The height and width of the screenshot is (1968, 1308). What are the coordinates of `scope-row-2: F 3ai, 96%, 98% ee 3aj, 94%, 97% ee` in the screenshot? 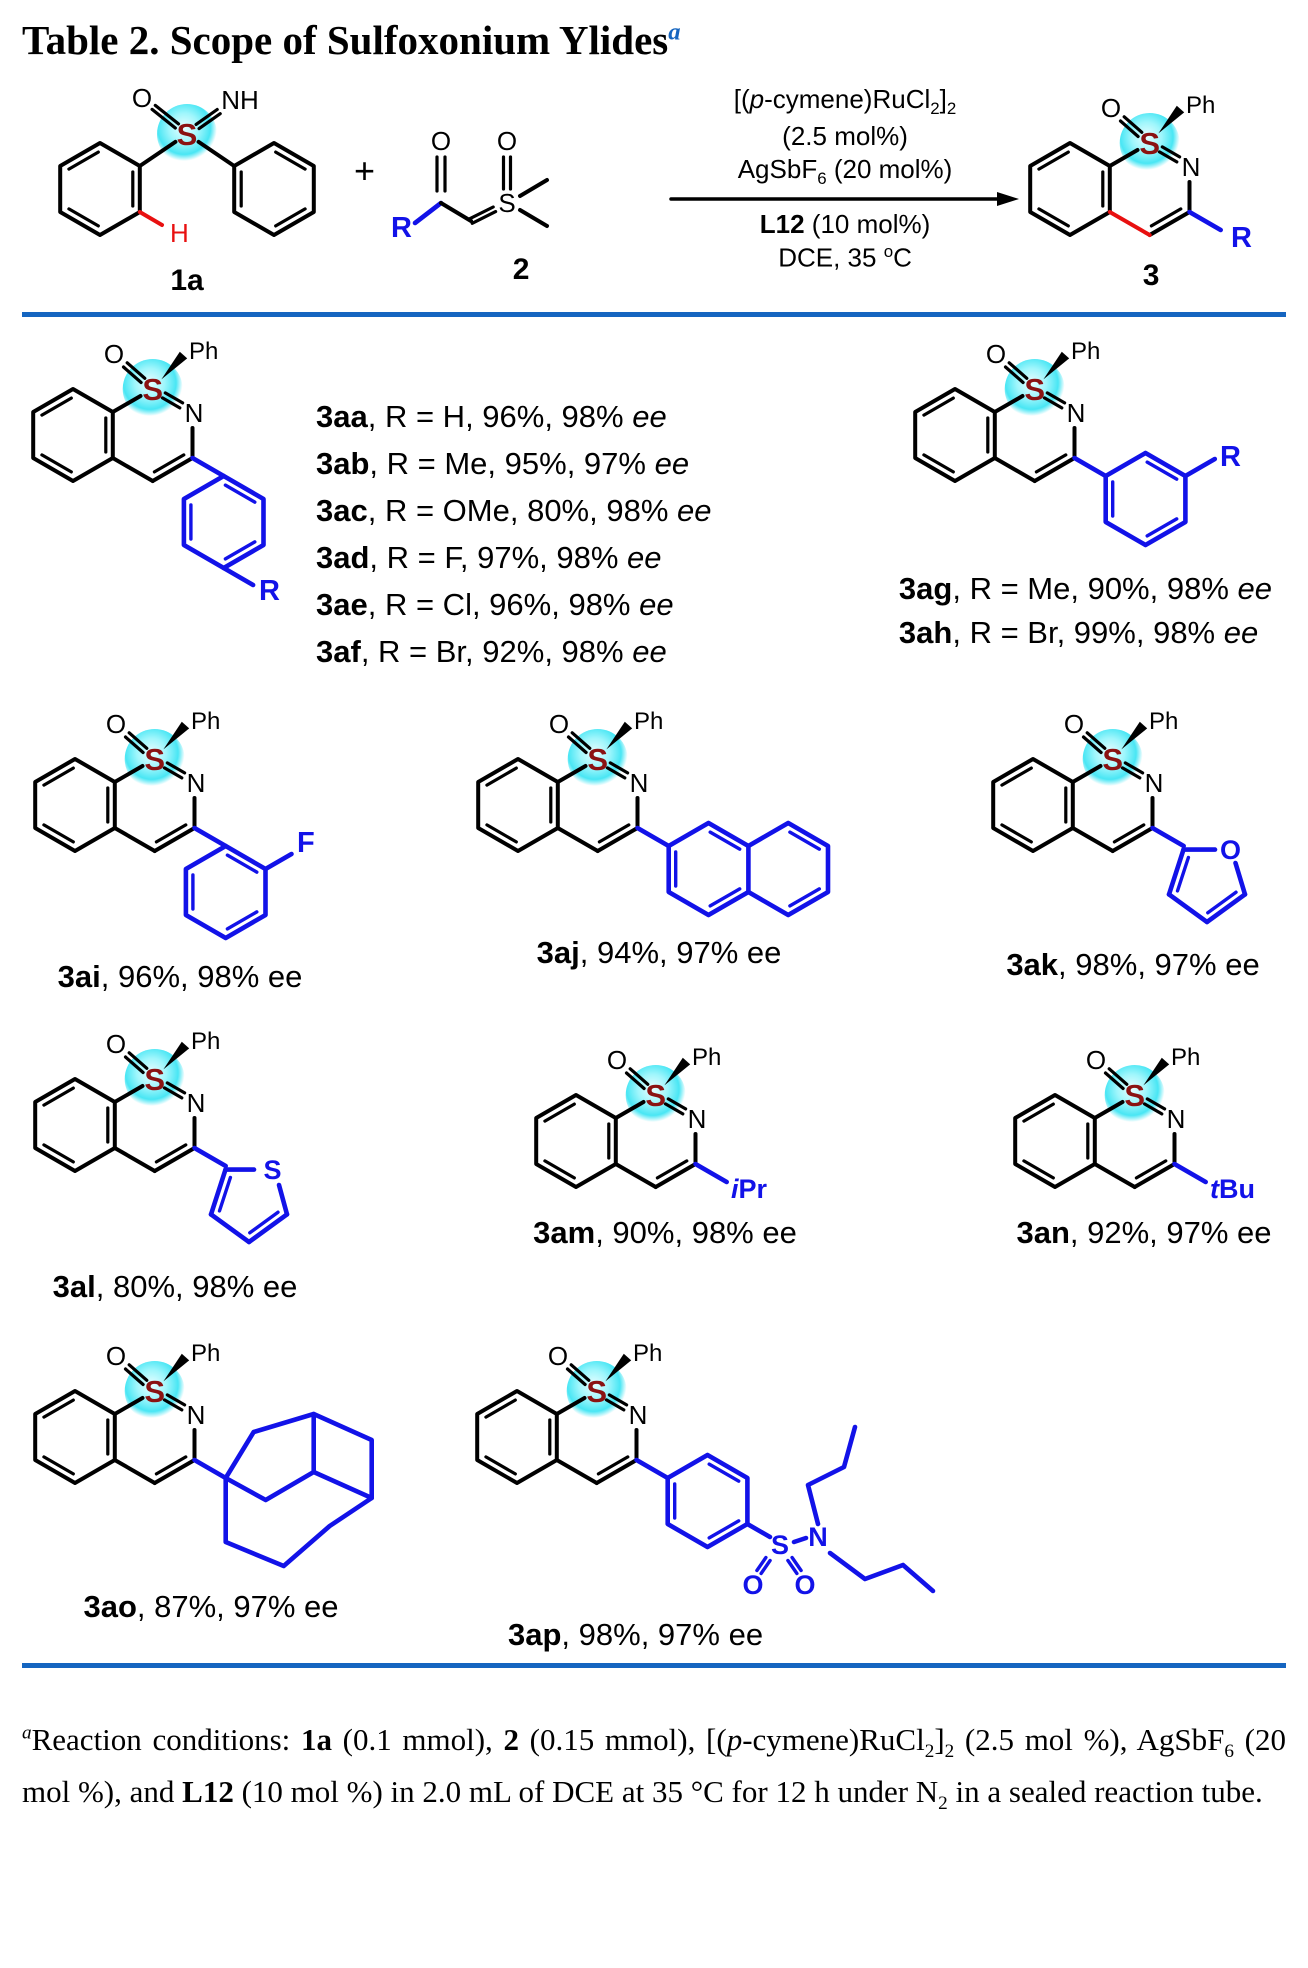 It's located at (654, 845).